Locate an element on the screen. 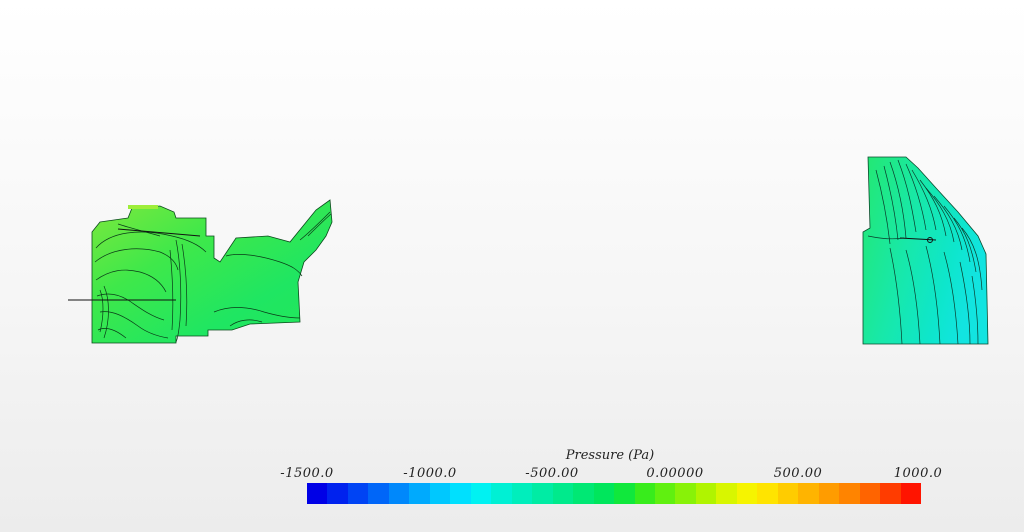  pressure-colorbar is located at coordinates (614, 493).